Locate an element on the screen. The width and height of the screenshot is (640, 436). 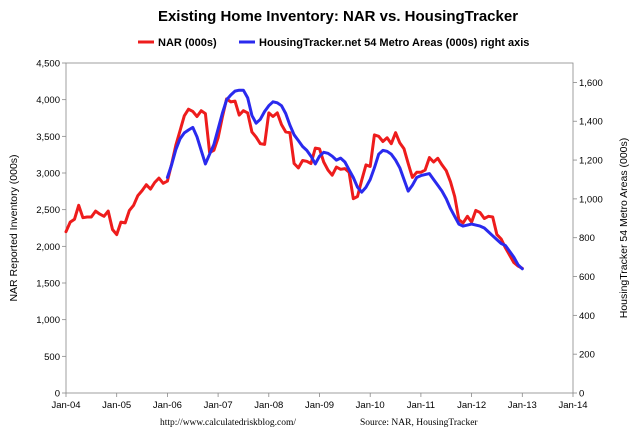
left-tick-label: 1,500 is located at coordinates (48, 284).